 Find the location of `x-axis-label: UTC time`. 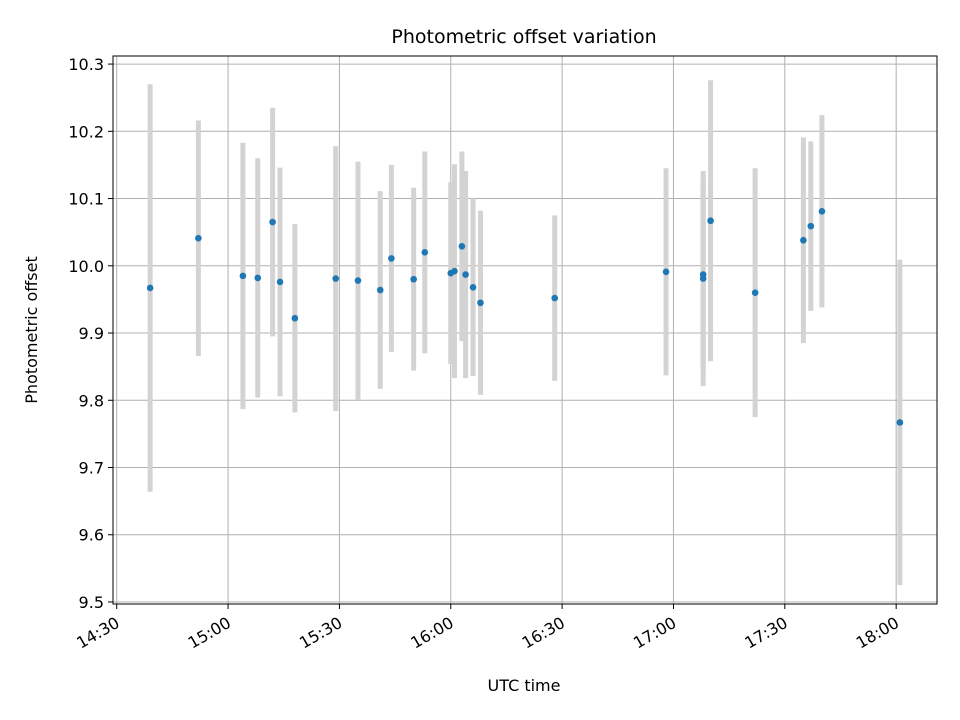

x-axis-label: UTC time is located at coordinates (524, 685).